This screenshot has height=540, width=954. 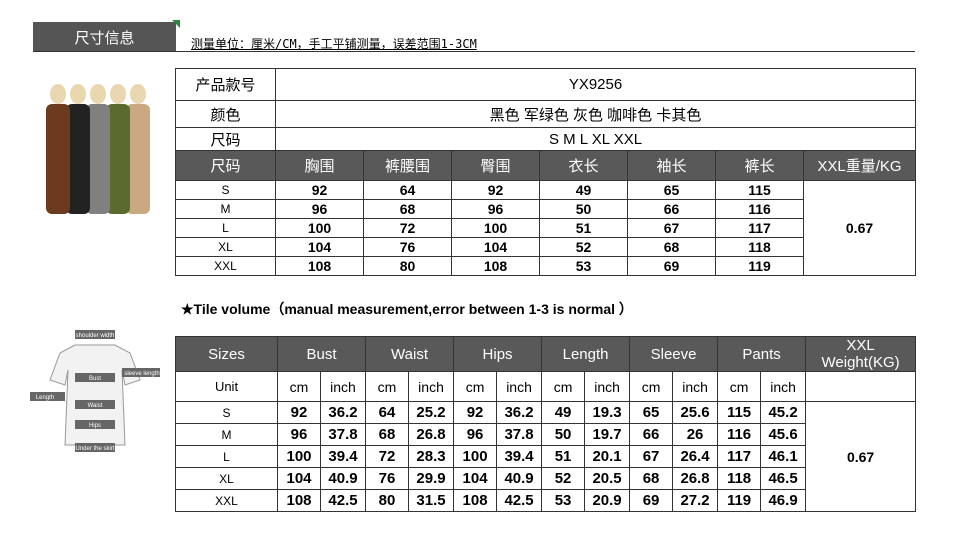 I want to click on column-header: 胸围, so click(x=319, y=165).